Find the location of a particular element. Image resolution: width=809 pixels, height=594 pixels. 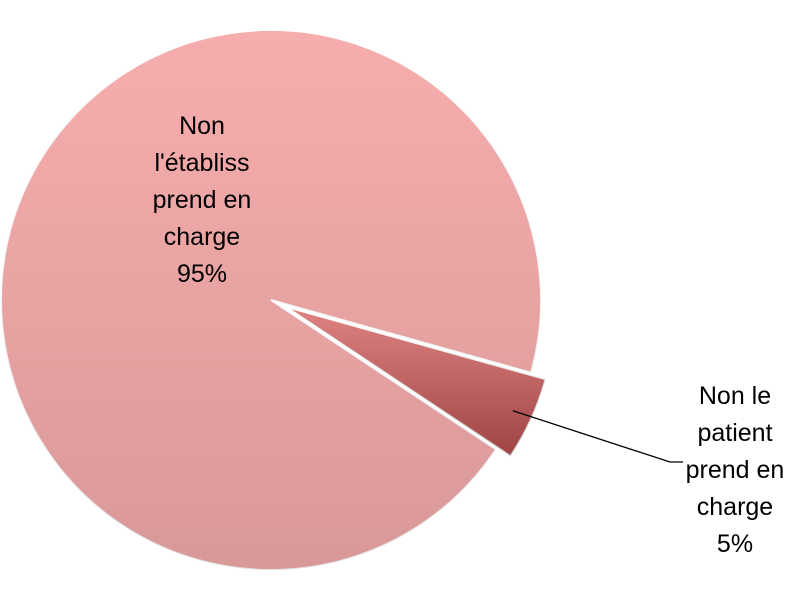

leader-line is located at coordinates (597, 436).